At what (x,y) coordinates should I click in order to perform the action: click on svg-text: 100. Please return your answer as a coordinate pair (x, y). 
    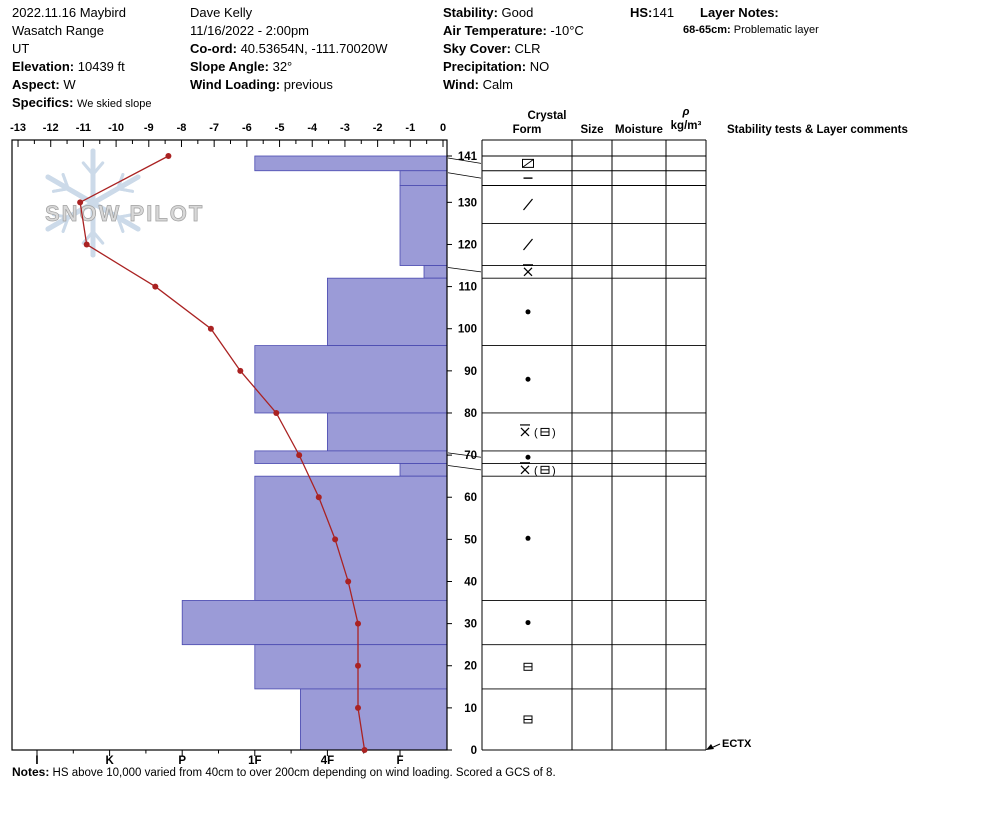
    Looking at the image, I should click on (467, 330).